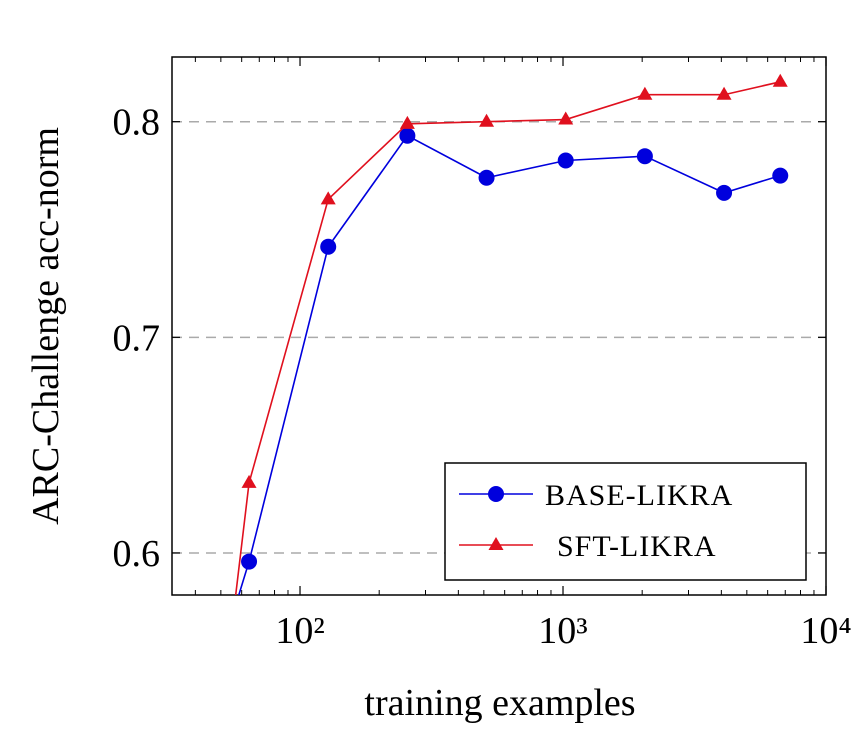 The image size is (864, 733). I want to click on legend-label: SFT-LIKRA, so click(637, 546).